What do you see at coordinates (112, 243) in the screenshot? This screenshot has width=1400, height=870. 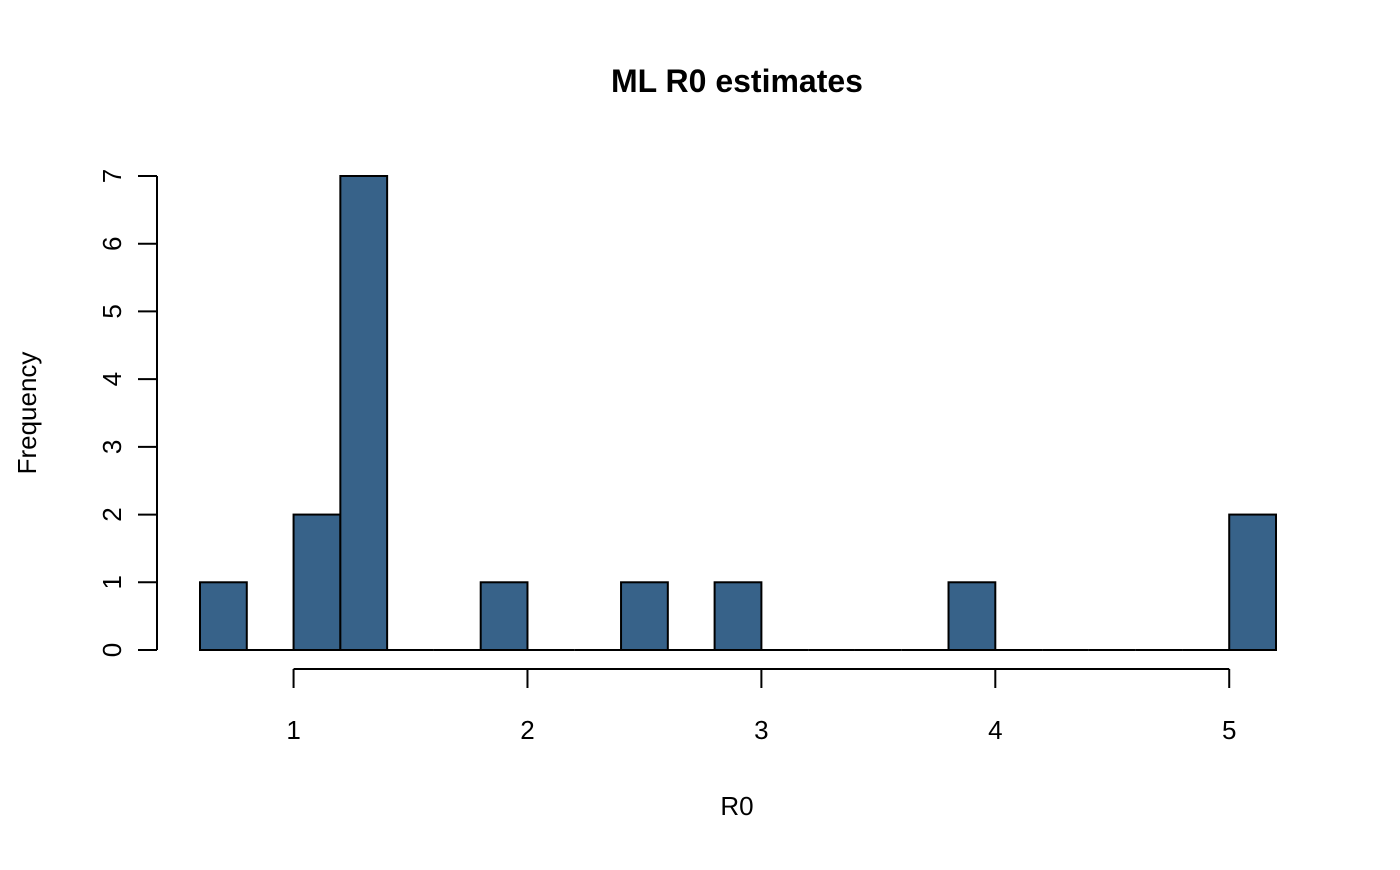 I see `y-tick-label: 6` at bounding box center [112, 243].